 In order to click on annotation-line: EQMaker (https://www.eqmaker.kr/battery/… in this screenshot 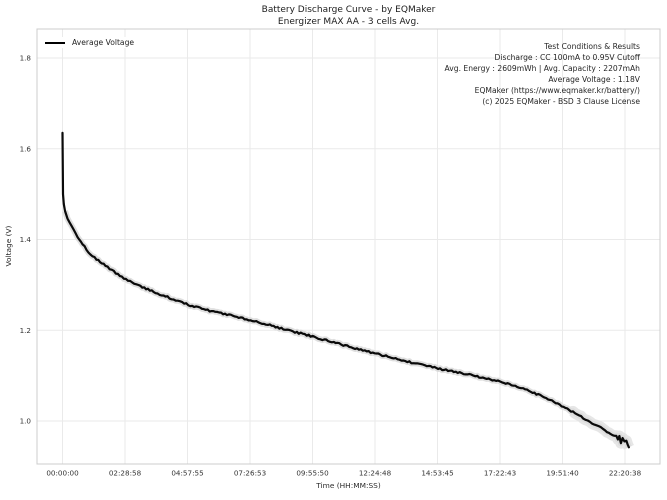, I will do `click(557, 90)`.